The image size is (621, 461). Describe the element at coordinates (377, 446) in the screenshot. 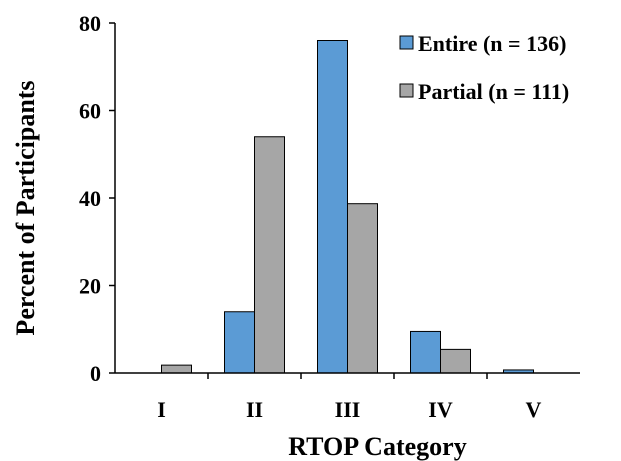

I see `x-axis-title: RTOP Category` at that location.